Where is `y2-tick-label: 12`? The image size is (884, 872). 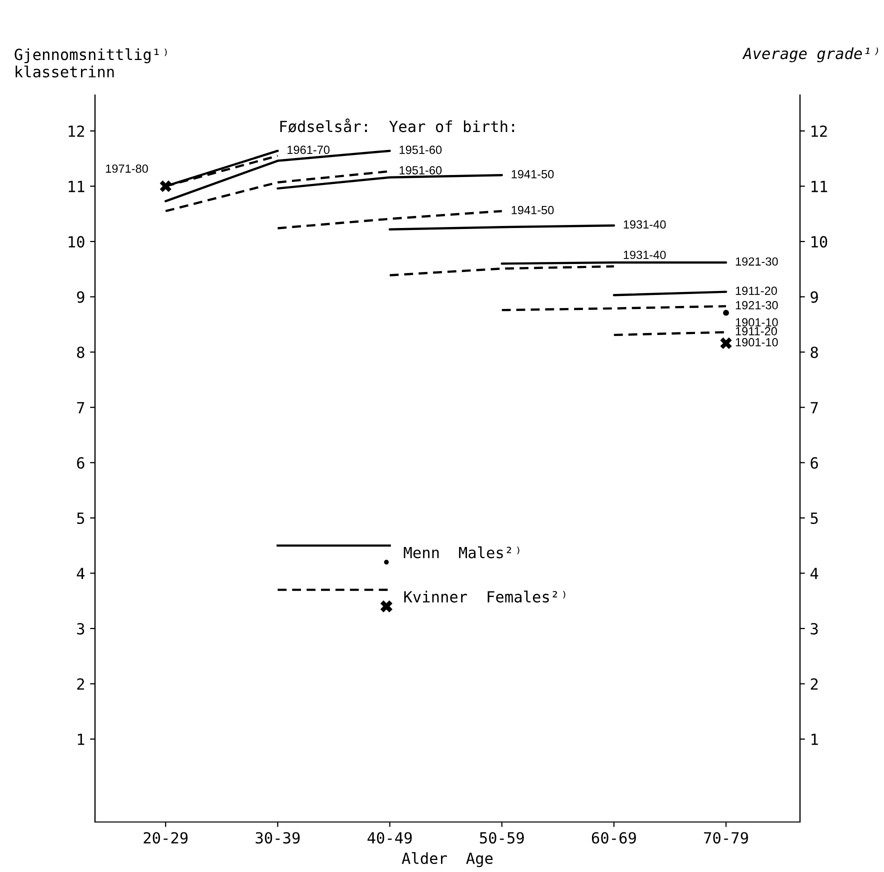
y2-tick-label: 12 is located at coordinates (819, 131).